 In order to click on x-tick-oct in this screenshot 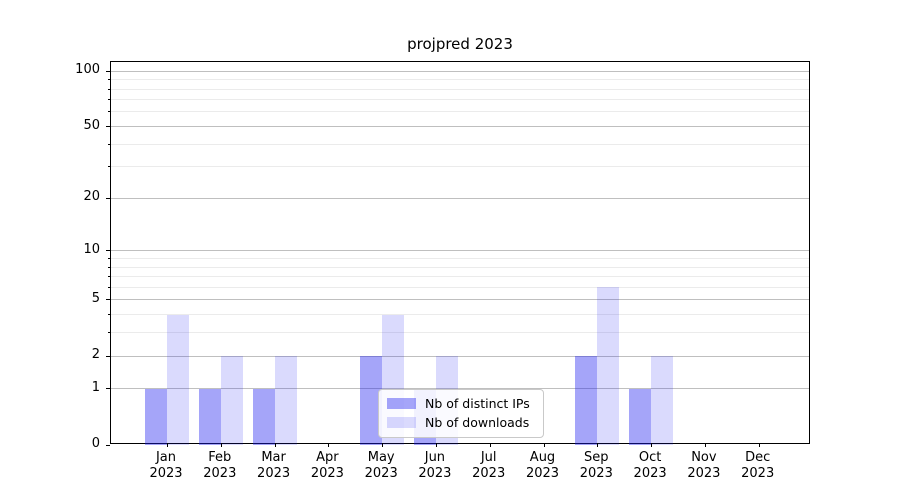, I will do `click(652, 445)`.